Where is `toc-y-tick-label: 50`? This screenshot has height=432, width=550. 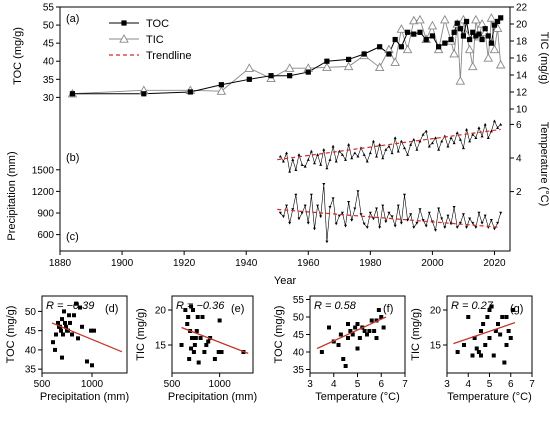
toc-y-tick-label: 50 is located at coordinates (49, 26).